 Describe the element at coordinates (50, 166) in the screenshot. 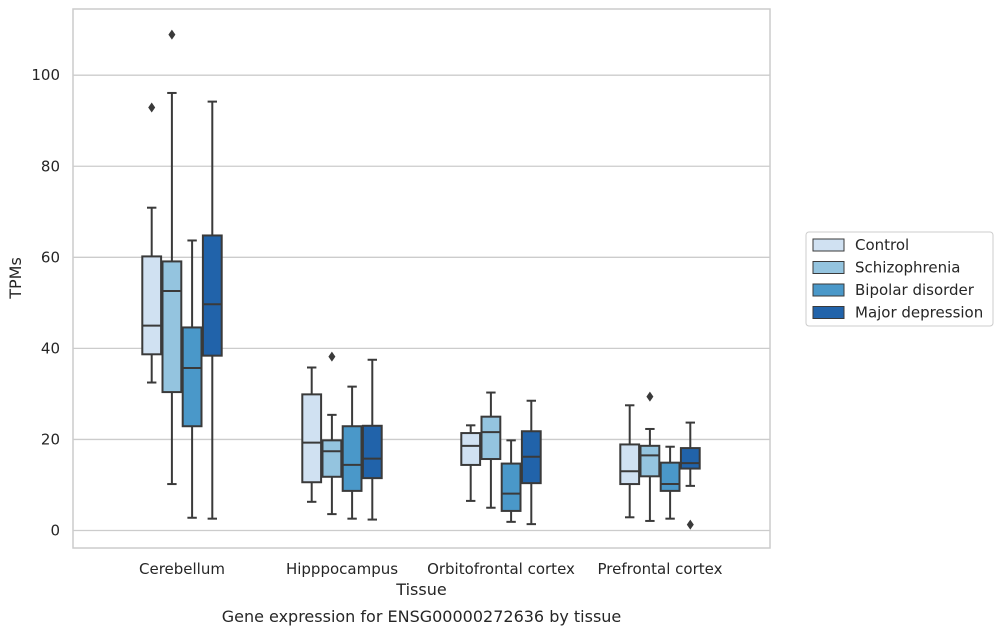

I see `y-tick-label: 80` at that location.